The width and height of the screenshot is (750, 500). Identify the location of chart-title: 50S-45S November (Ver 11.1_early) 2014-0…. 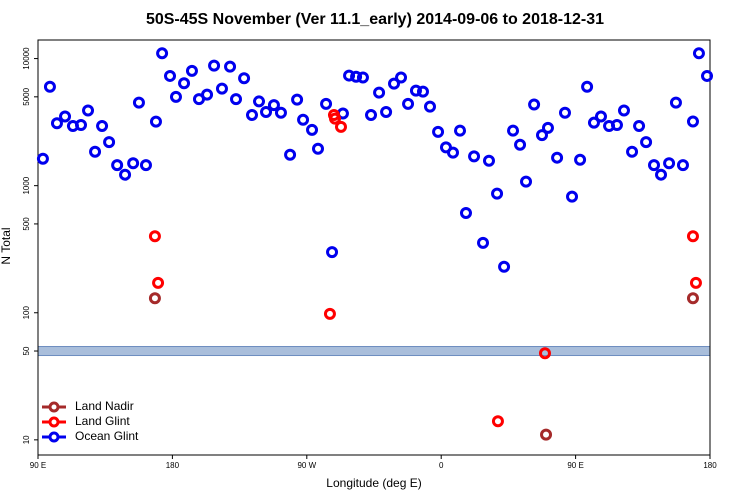
(375, 19).